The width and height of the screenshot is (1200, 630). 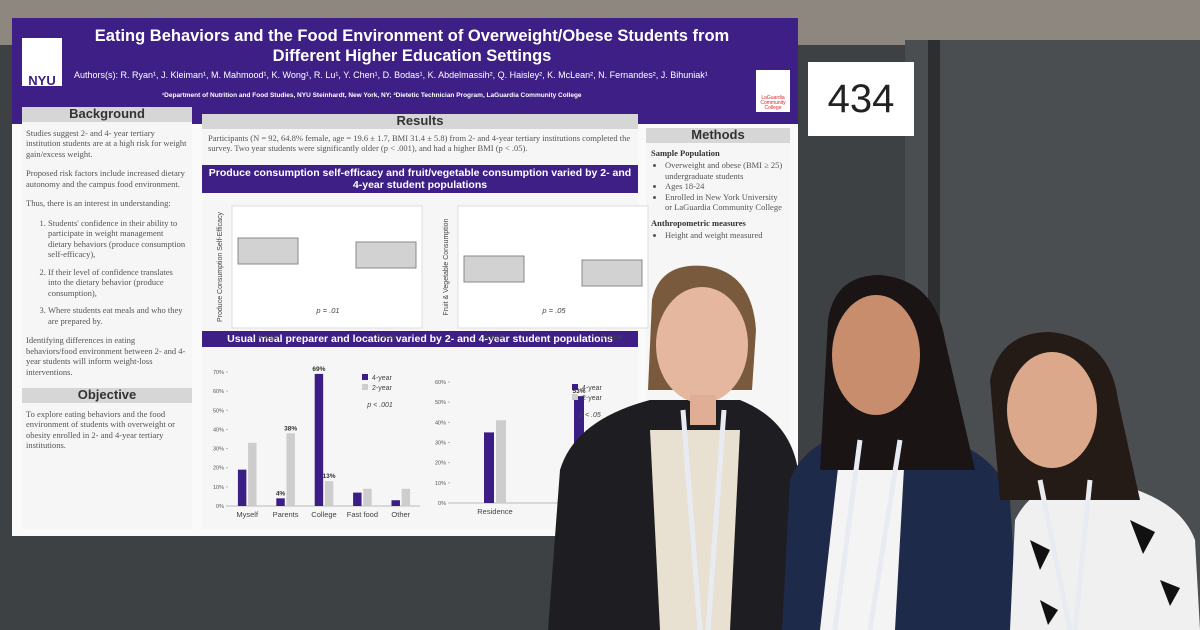 What do you see at coordinates (379, 405) in the screenshot?
I see `p-value: p < .001` at bounding box center [379, 405].